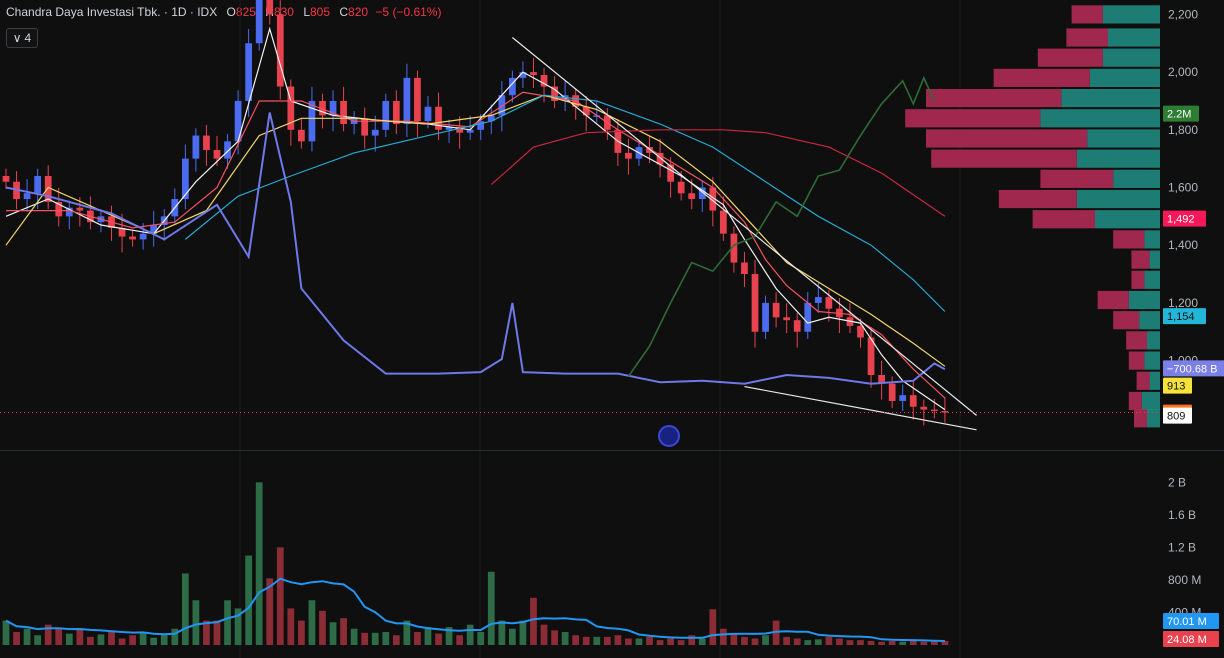 The width and height of the screenshot is (1224, 658). What do you see at coordinates (1183, 245) in the screenshot?
I see `price-tick-label: 1,400` at bounding box center [1183, 245].